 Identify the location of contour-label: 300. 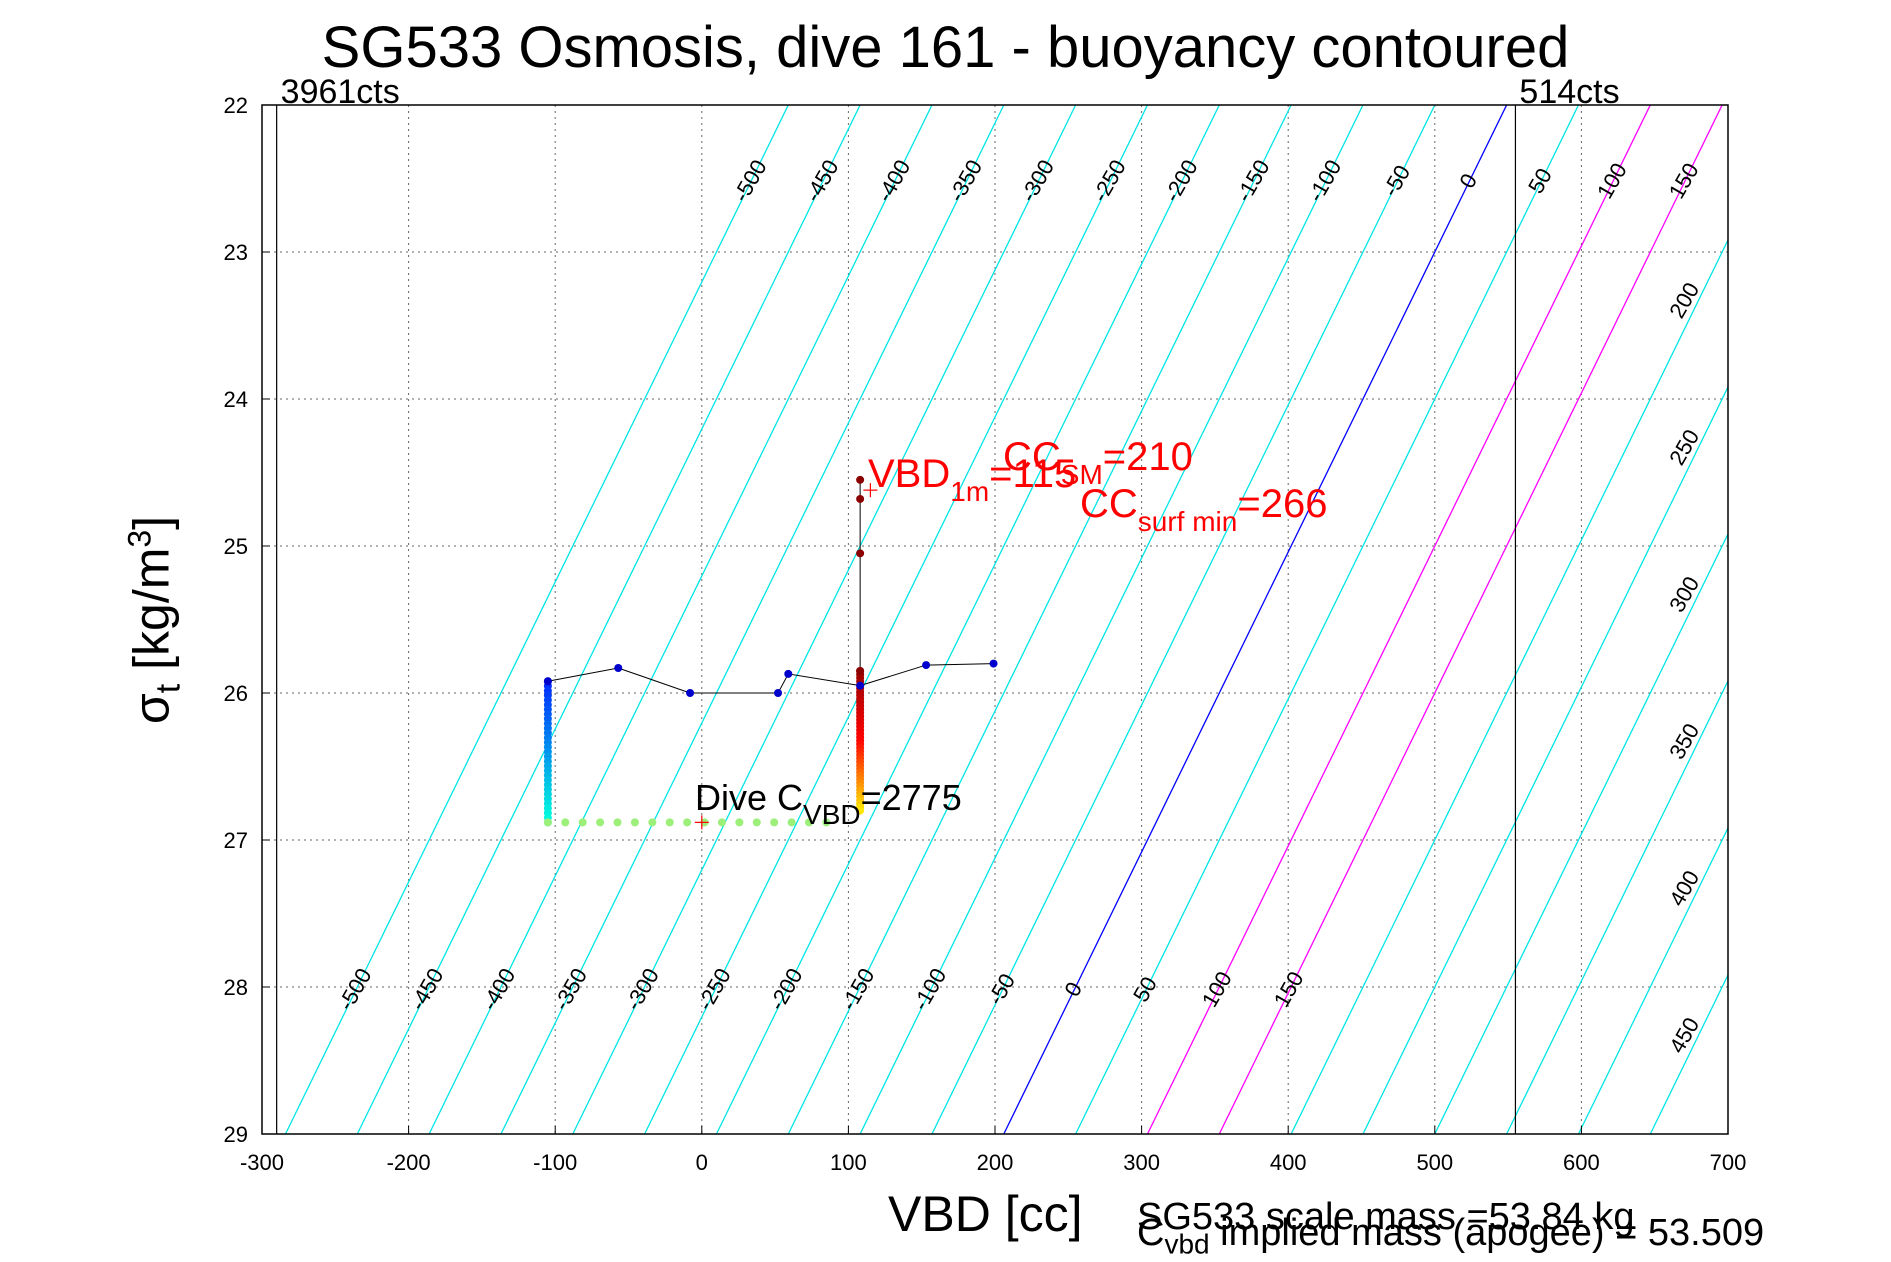
(1684, 594).